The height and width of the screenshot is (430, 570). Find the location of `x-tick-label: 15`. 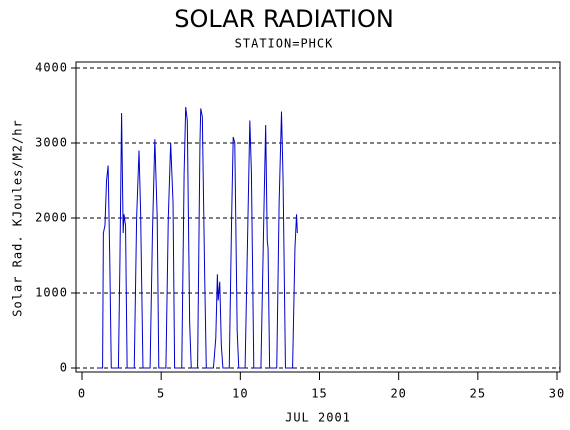

x-tick-label: 15 is located at coordinates (319, 394).